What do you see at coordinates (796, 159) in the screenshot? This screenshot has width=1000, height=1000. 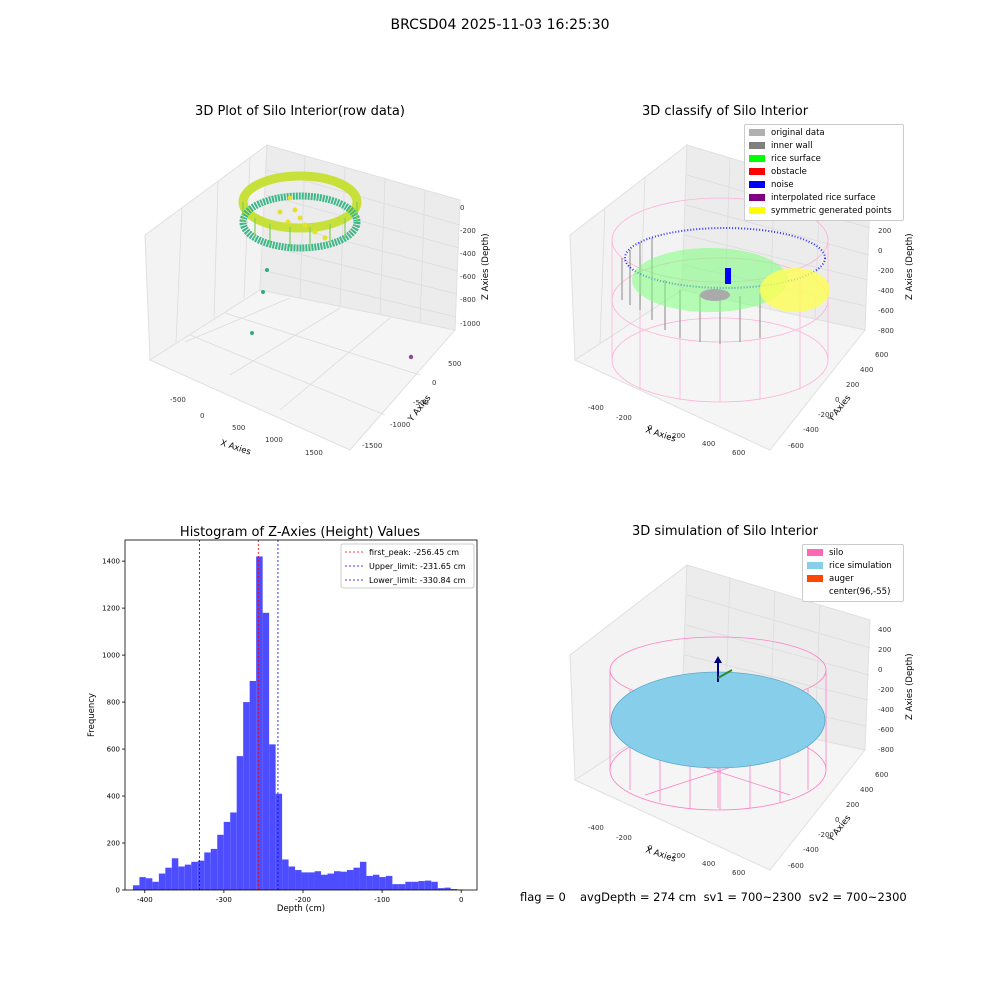 I see `legend-label: rice surface` at bounding box center [796, 159].